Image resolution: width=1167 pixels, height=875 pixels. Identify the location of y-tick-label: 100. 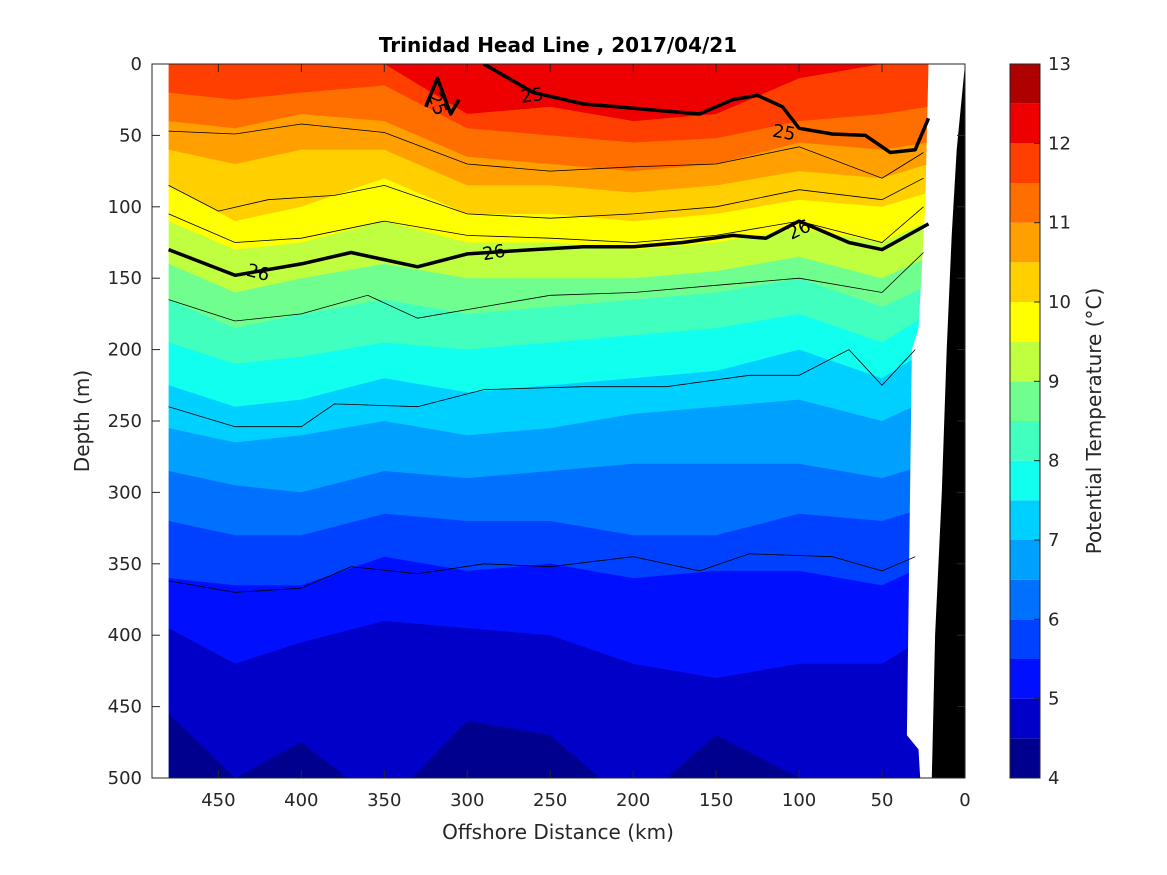
(125, 207).